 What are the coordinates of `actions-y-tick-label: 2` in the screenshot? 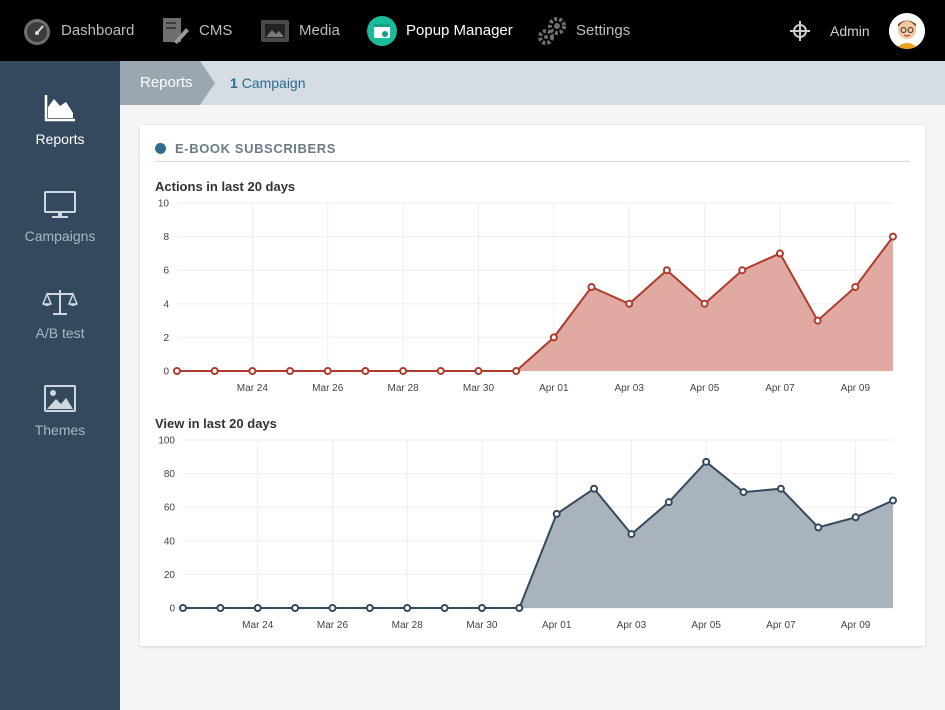 It's located at (166, 338).